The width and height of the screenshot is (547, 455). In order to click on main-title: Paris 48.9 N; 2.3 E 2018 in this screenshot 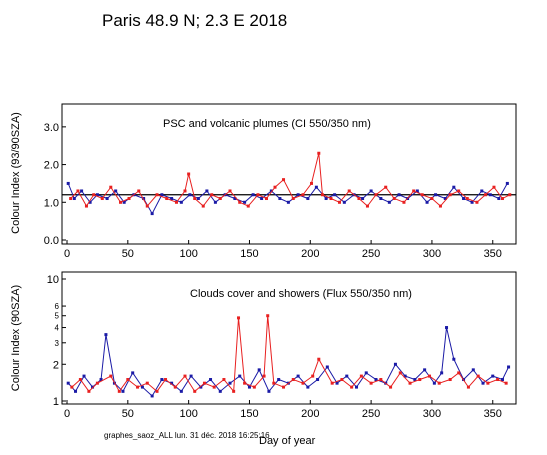, I will do `click(194, 20)`.